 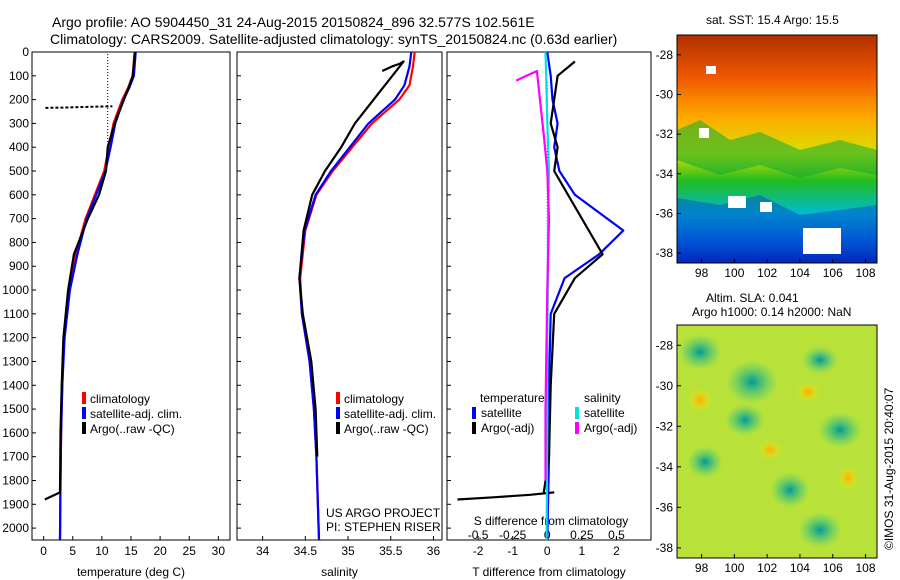 What do you see at coordinates (19, 147) in the screenshot?
I see `y-tick-label: 400` at bounding box center [19, 147].